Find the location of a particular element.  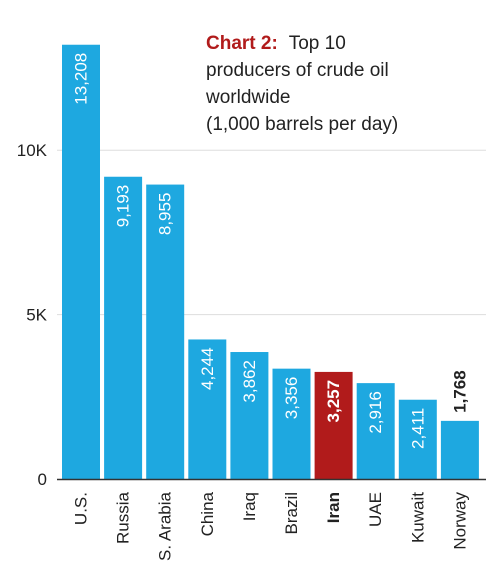

chart-title-line-3: worldwide is located at coordinates (247, 97).